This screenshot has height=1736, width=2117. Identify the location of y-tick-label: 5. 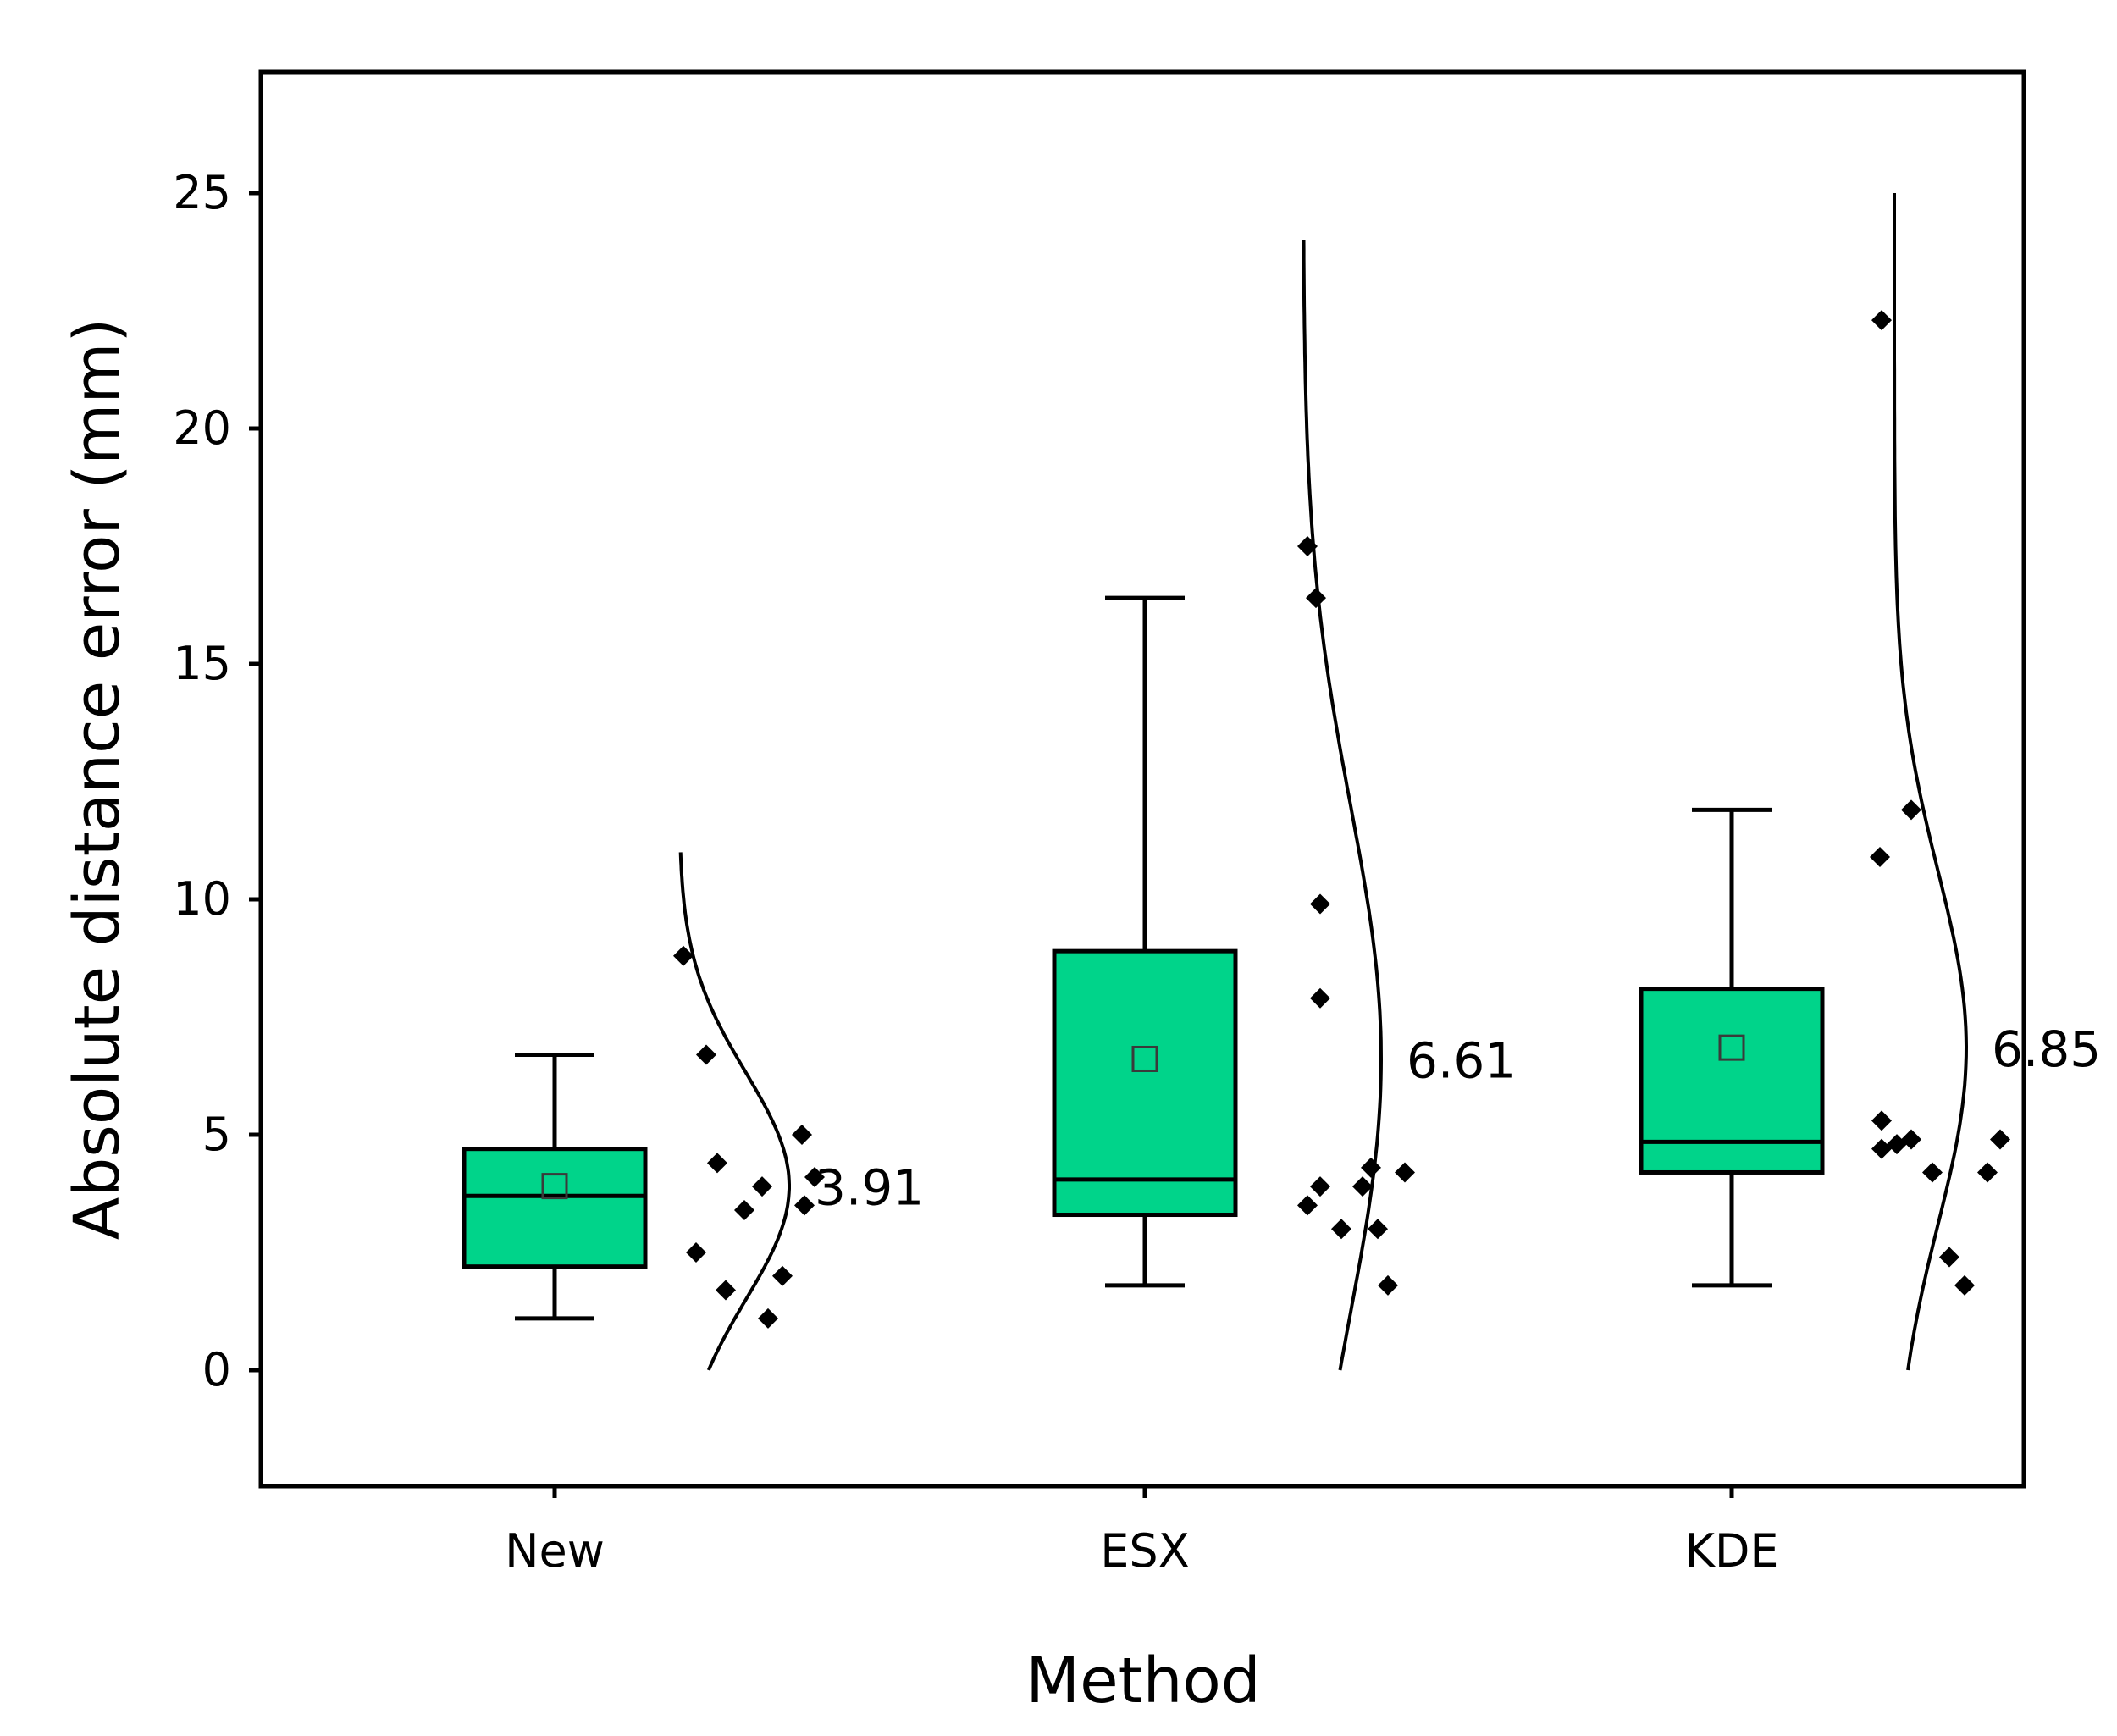
(216, 1134).